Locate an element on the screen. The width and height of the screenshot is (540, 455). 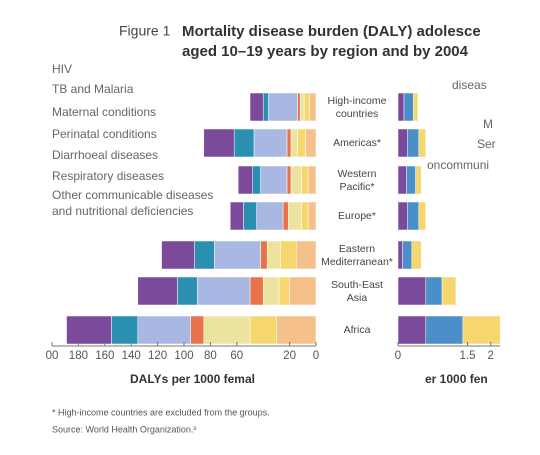
category-label: South-East Asia is located at coordinates (357, 291).